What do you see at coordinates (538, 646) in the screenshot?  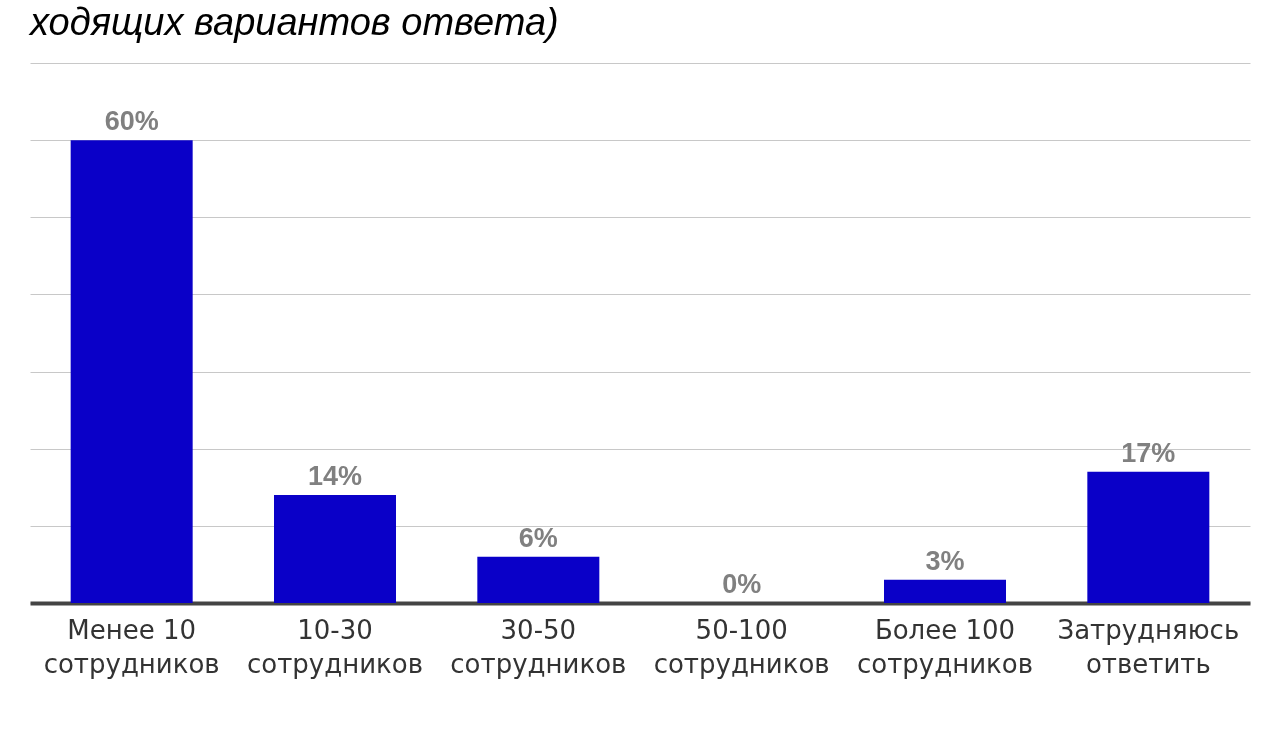 I see `x-tick-label: 30-50 сотрудников` at bounding box center [538, 646].